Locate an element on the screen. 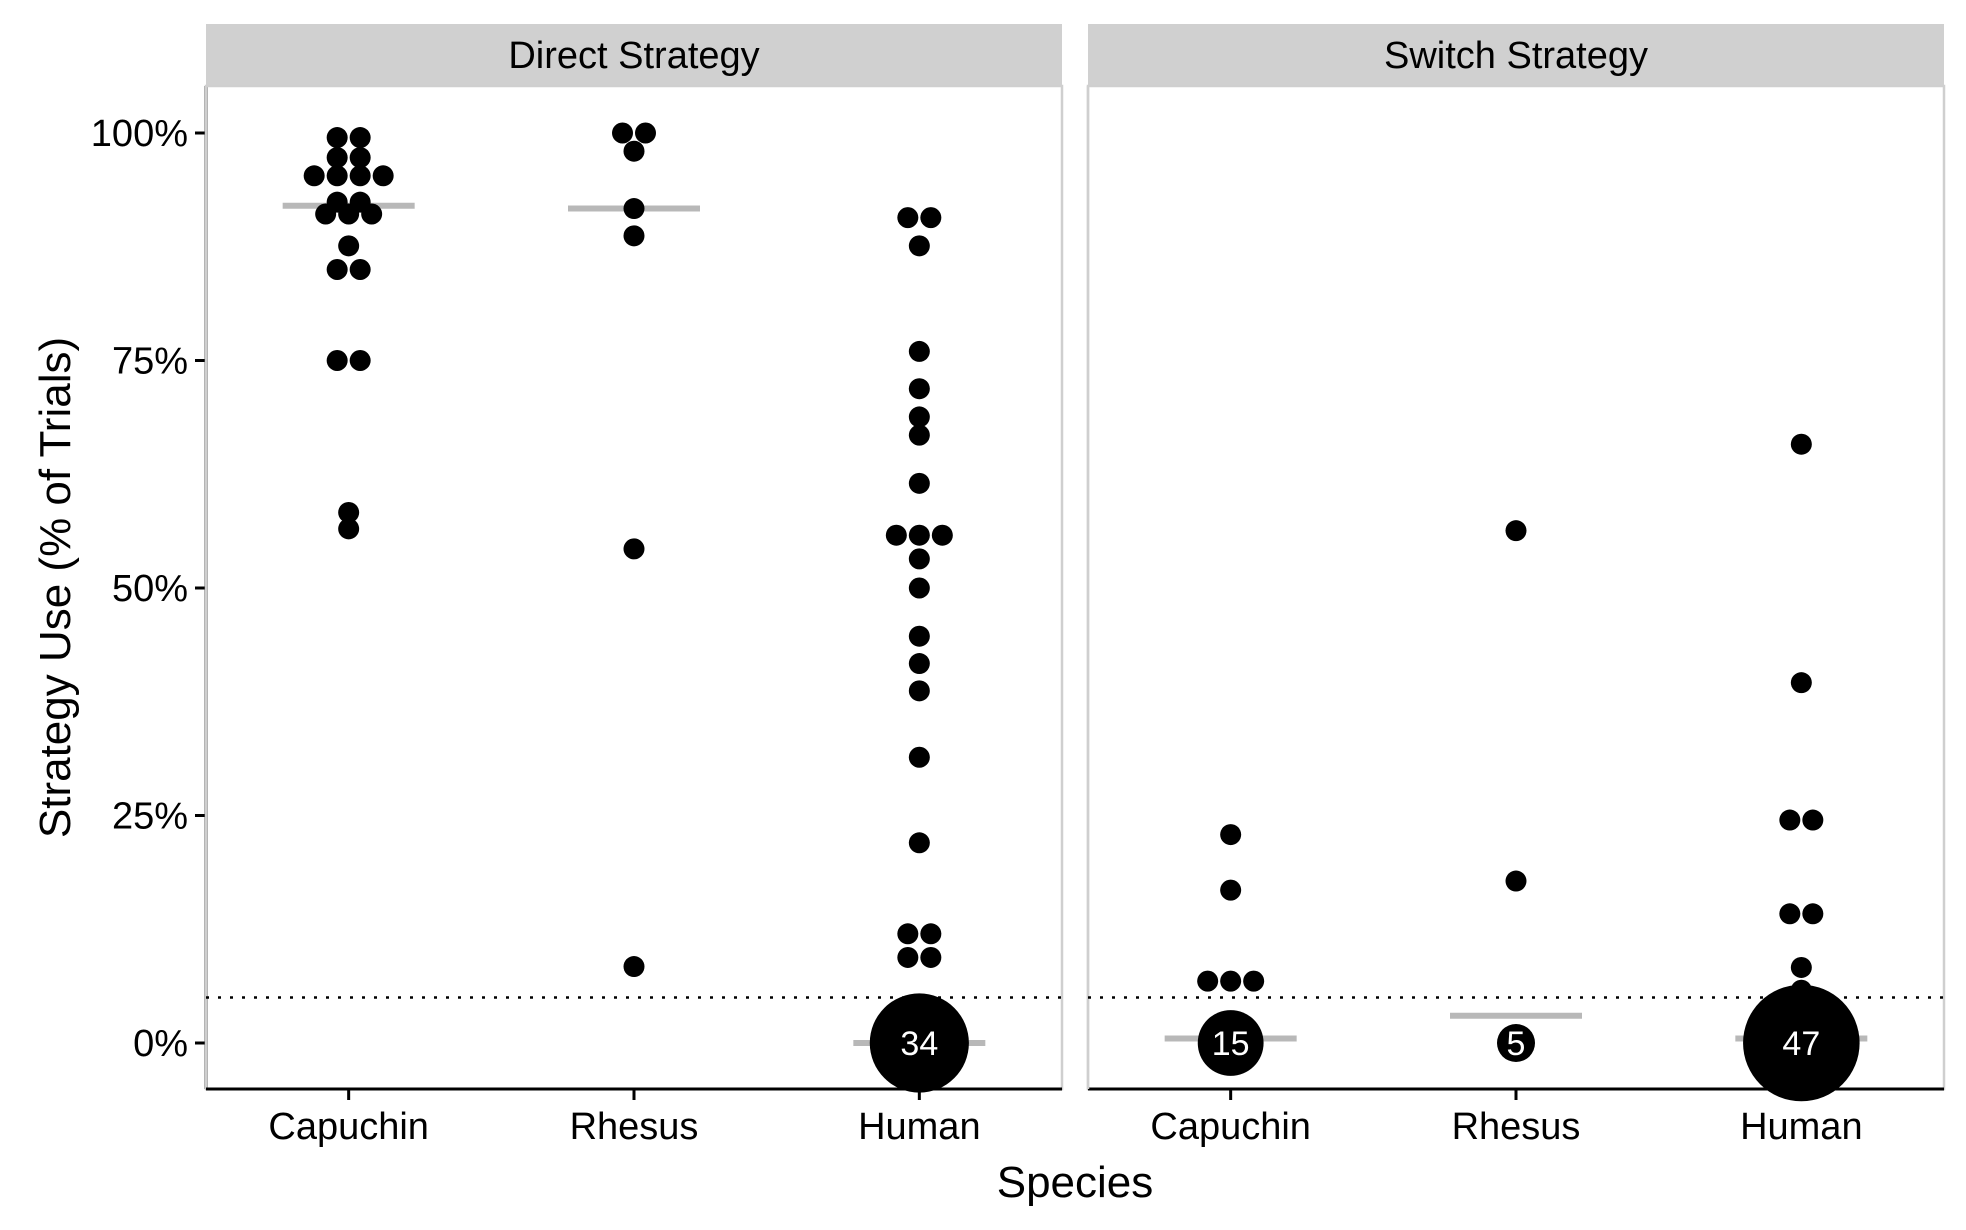 The image size is (1966, 1230). zero-count-label: 5 is located at coordinates (1516, 1044).